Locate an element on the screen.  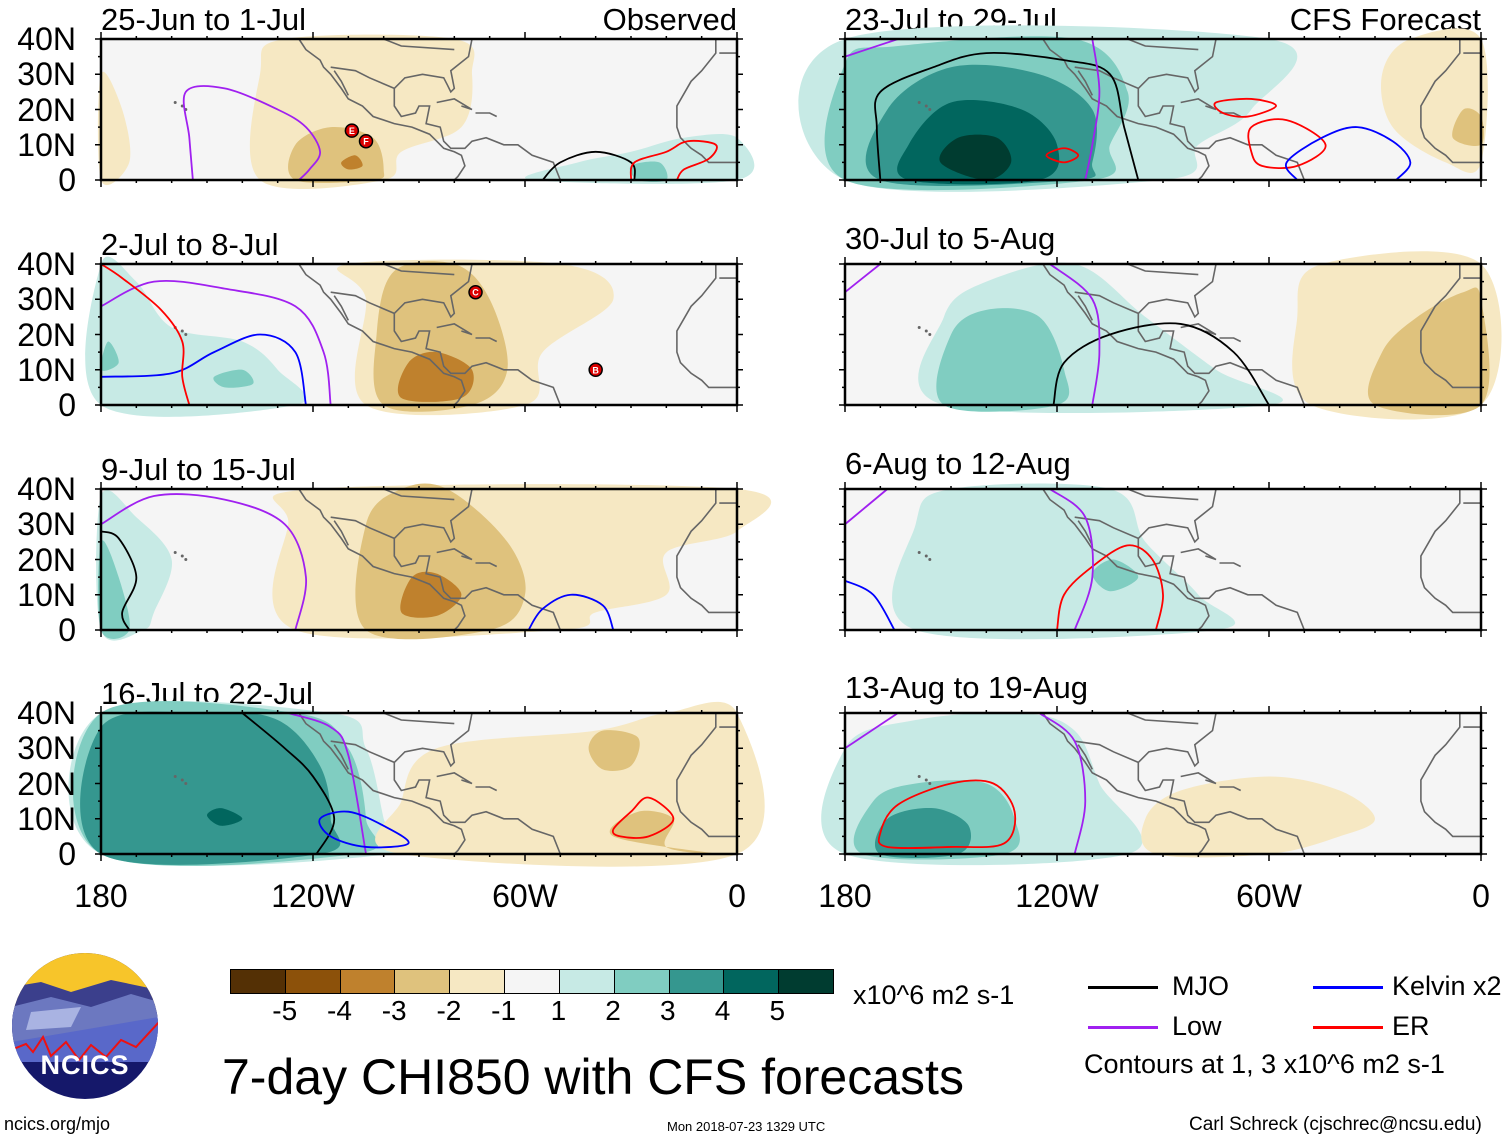
anomaly-shading-neg2 is located at coordinates (440, 561).